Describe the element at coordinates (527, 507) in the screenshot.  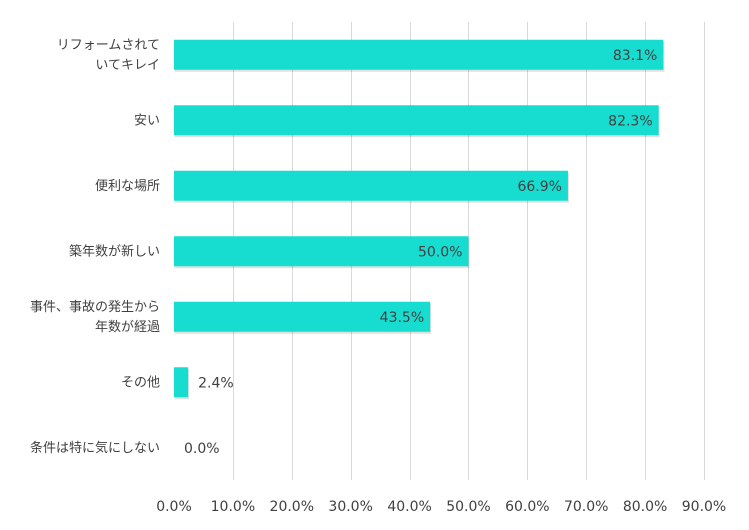
I see `x-tick-label: 60.0%` at that location.